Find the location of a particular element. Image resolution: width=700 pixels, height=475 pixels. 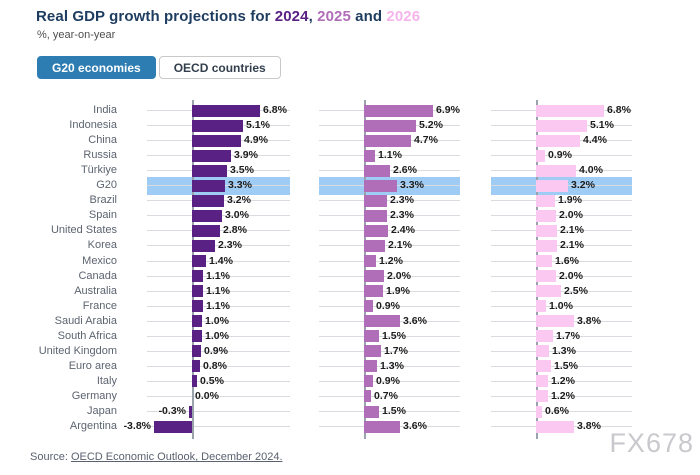

bar-value-label: 1.9% is located at coordinates (398, 290).